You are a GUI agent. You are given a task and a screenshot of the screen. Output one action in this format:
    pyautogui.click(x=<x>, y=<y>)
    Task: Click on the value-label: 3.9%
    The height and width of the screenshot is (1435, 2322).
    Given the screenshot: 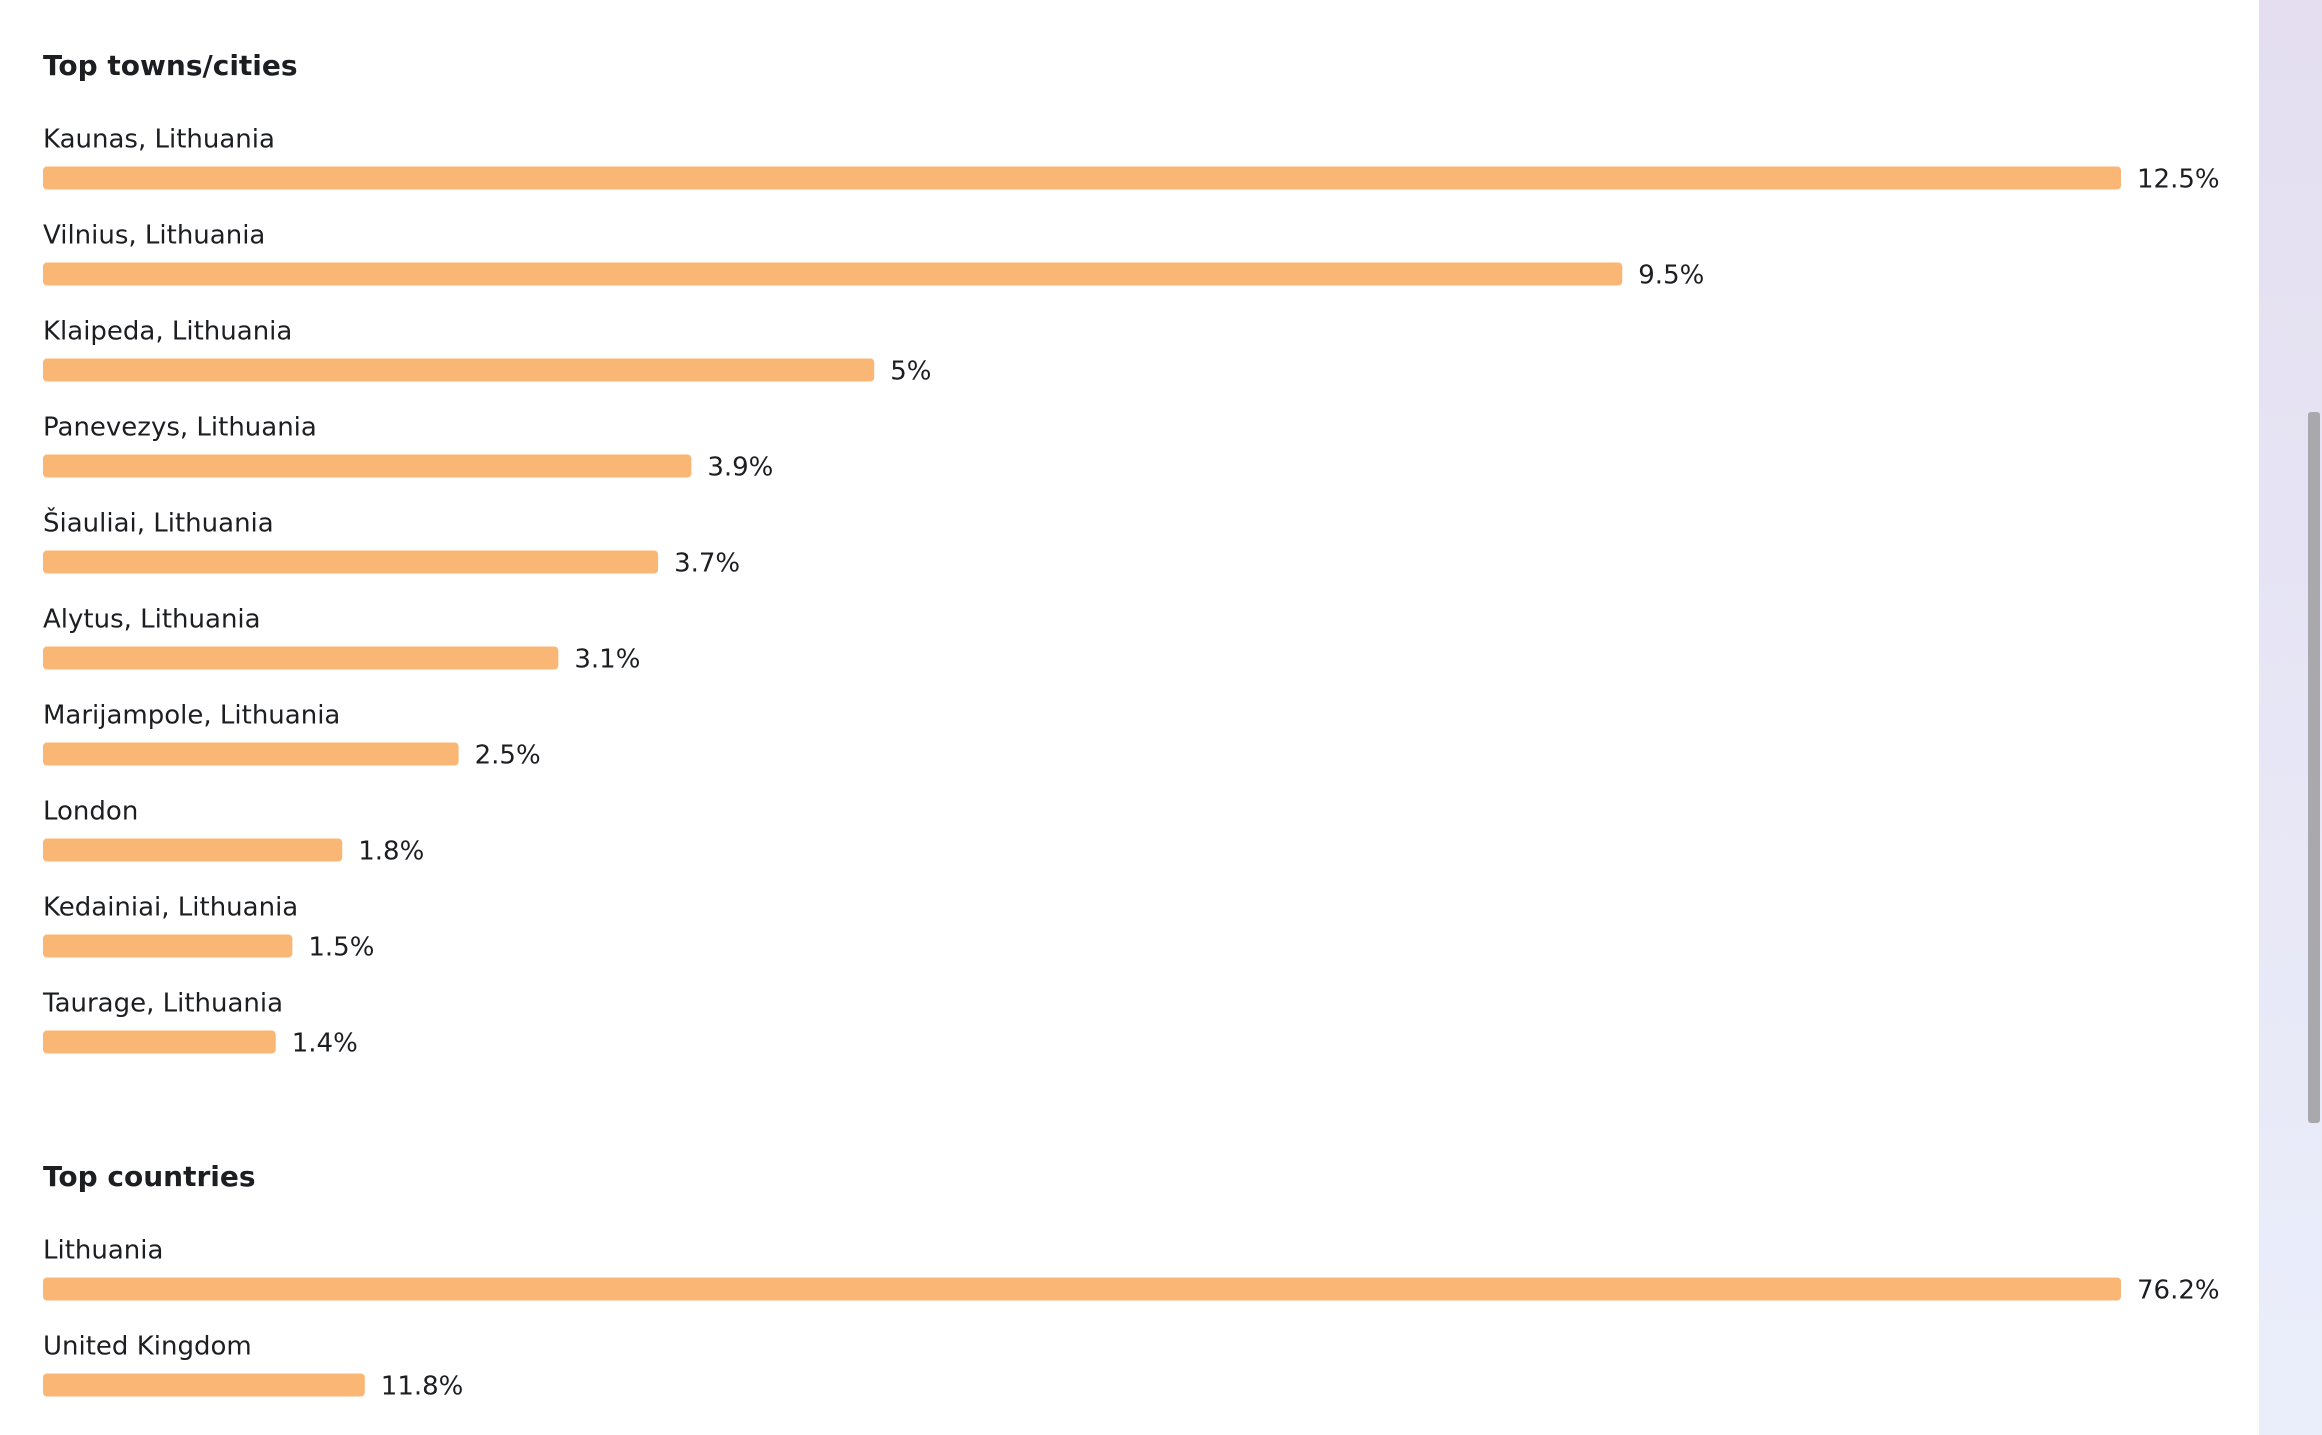 What is the action you would take?
    pyautogui.click(x=740, y=468)
    